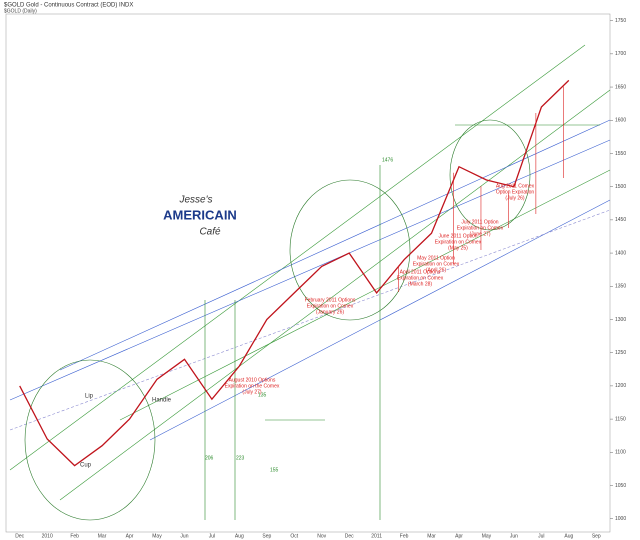 This screenshot has width=640, height=540. What do you see at coordinates (620, 21) in the screenshot?
I see `y-tick-label: 1750` at bounding box center [620, 21].